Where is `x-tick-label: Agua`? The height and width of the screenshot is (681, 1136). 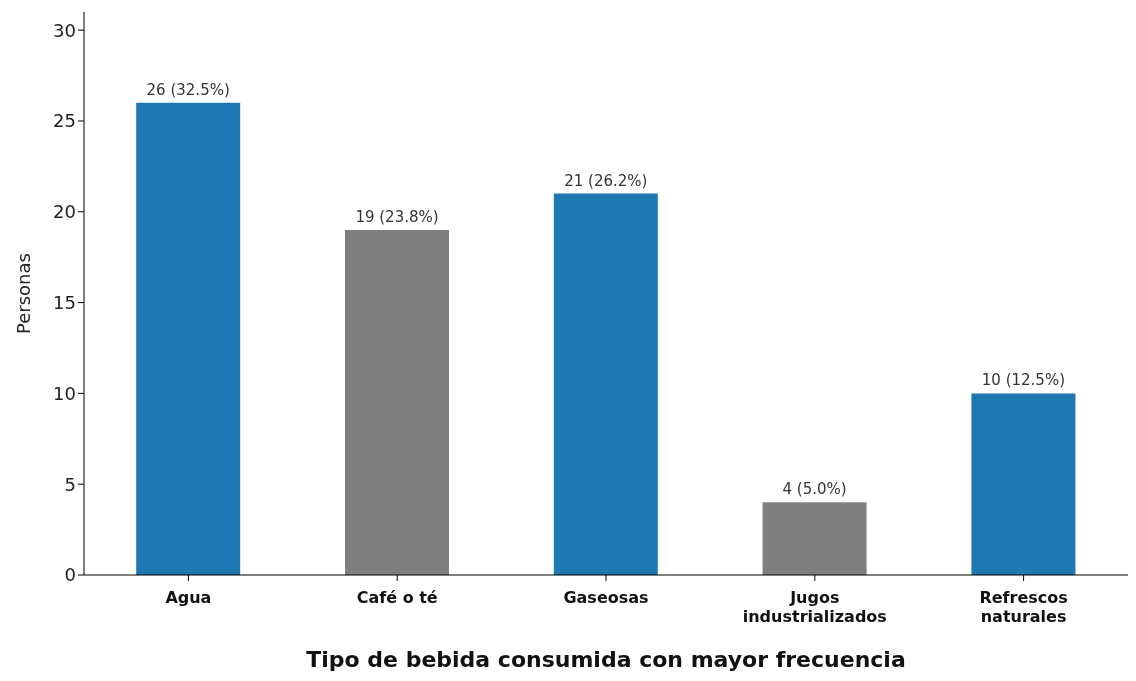 x-tick-label: Agua is located at coordinates (188, 598).